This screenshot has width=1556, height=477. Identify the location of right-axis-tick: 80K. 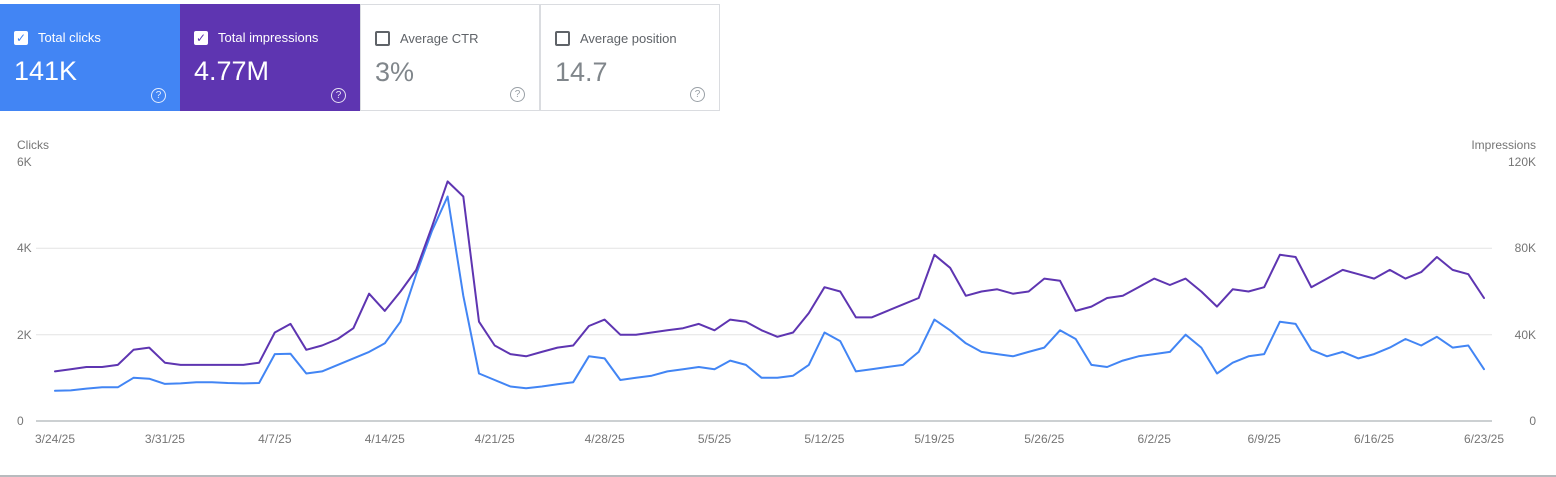
(1525, 248).